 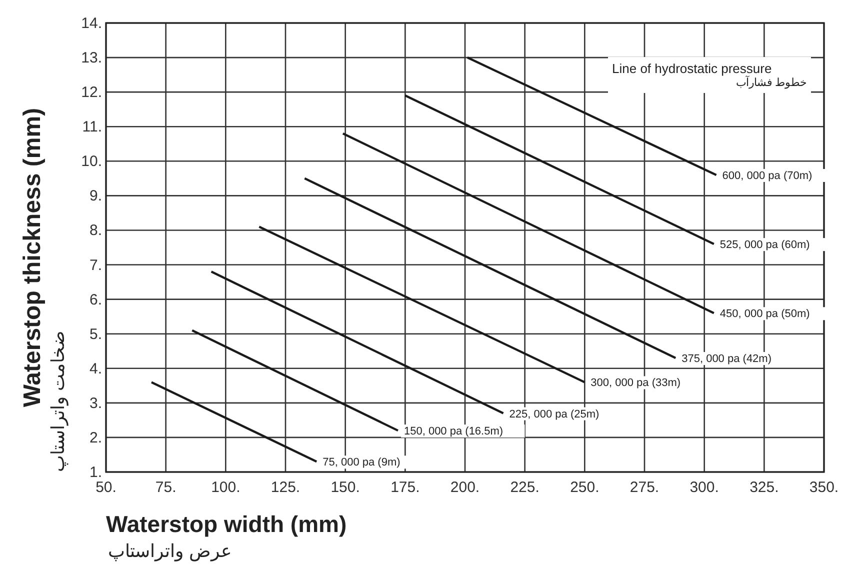 What do you see at coordinates (95, 334) in the screenshot?
I see `y-tick-label: 5.` at bounding box center [95, 334].